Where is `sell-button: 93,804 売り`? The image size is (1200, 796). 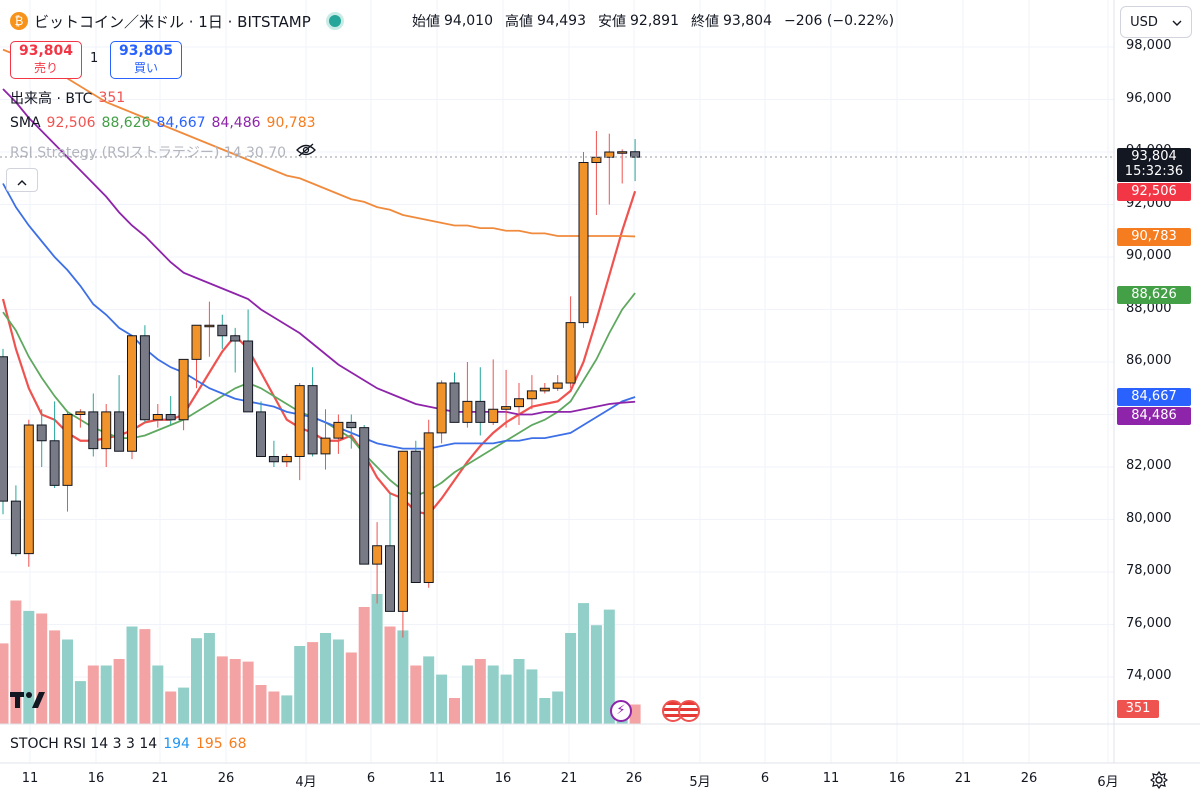 sell-button: 93,804 売り is located at coordinates (46, 60).